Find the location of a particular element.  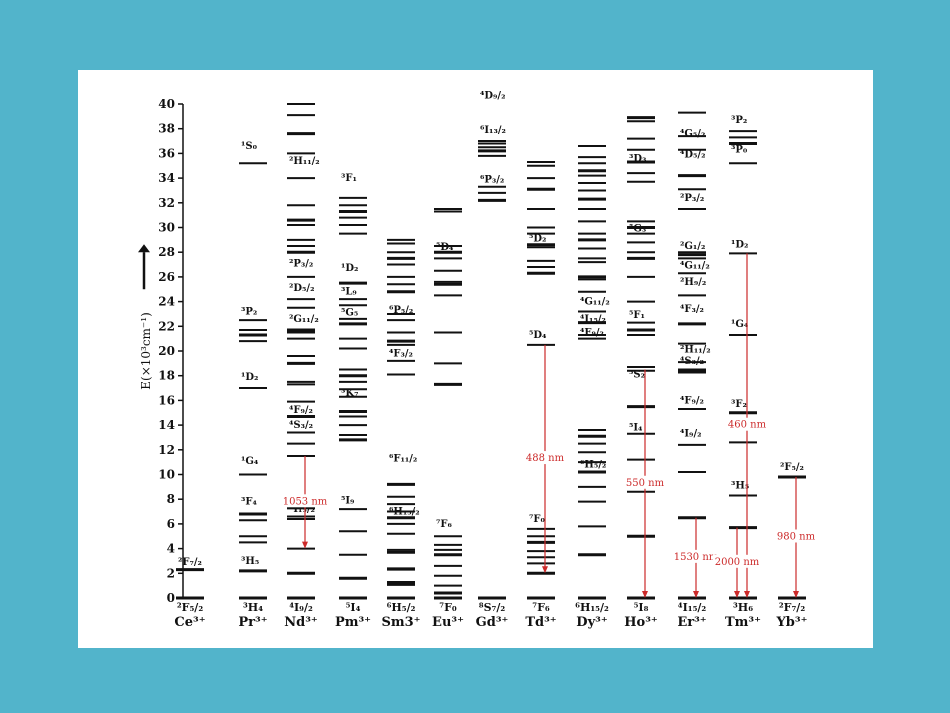

ion-name: Pm³⁺ is located at coordinates (353, 622).